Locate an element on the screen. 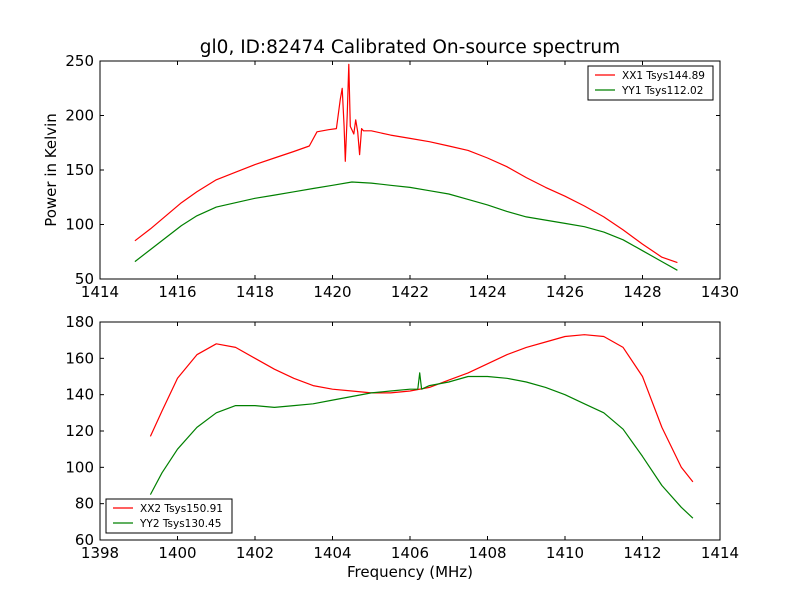 This screenshot has height=600, width=800. x-tick-label: 1430 is located at coordinates (720, 292).